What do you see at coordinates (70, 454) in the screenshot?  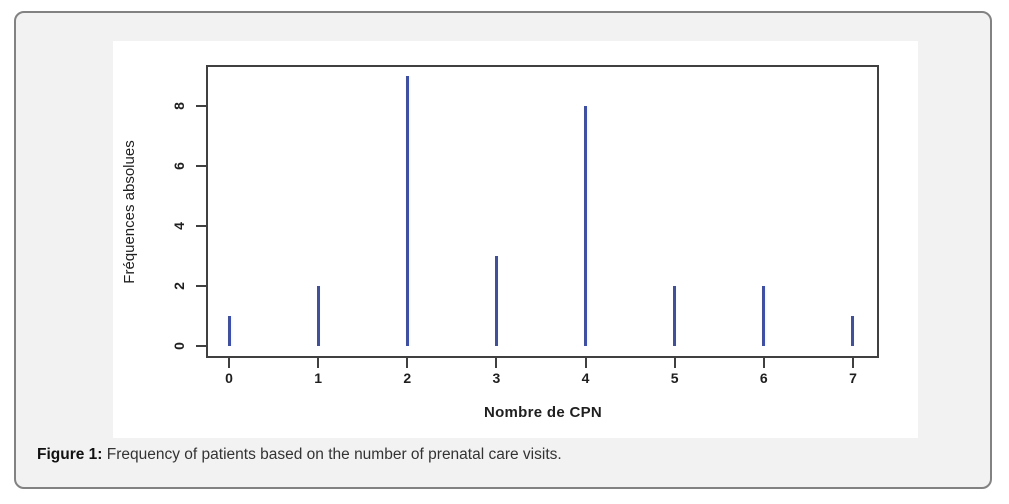 I see `figure-caption-label: Figure 1:` at bounding box center [70, 454].